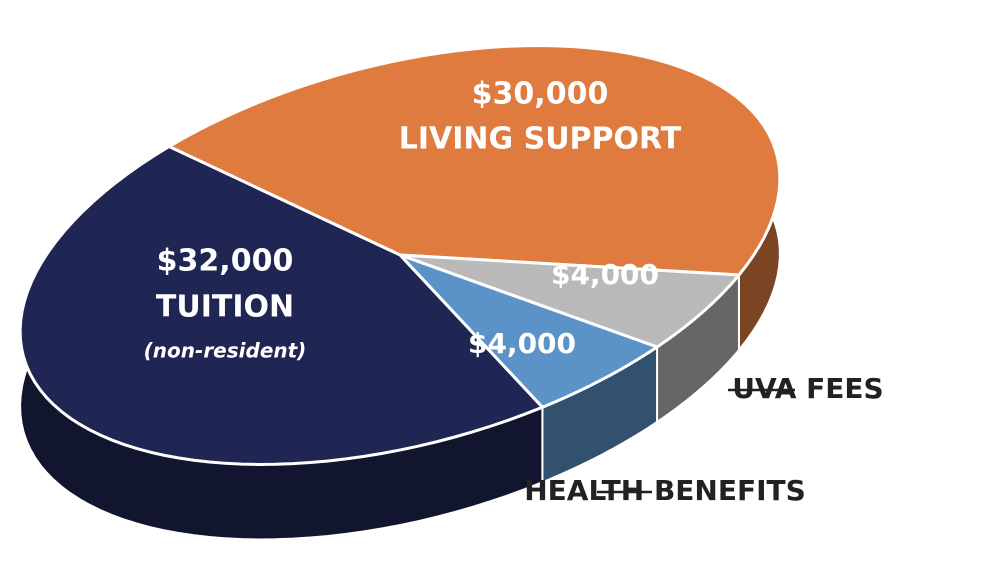 The height and width of the screenshot is (582, 993). I want to click on category-label: TUITION, so click(225, 307).